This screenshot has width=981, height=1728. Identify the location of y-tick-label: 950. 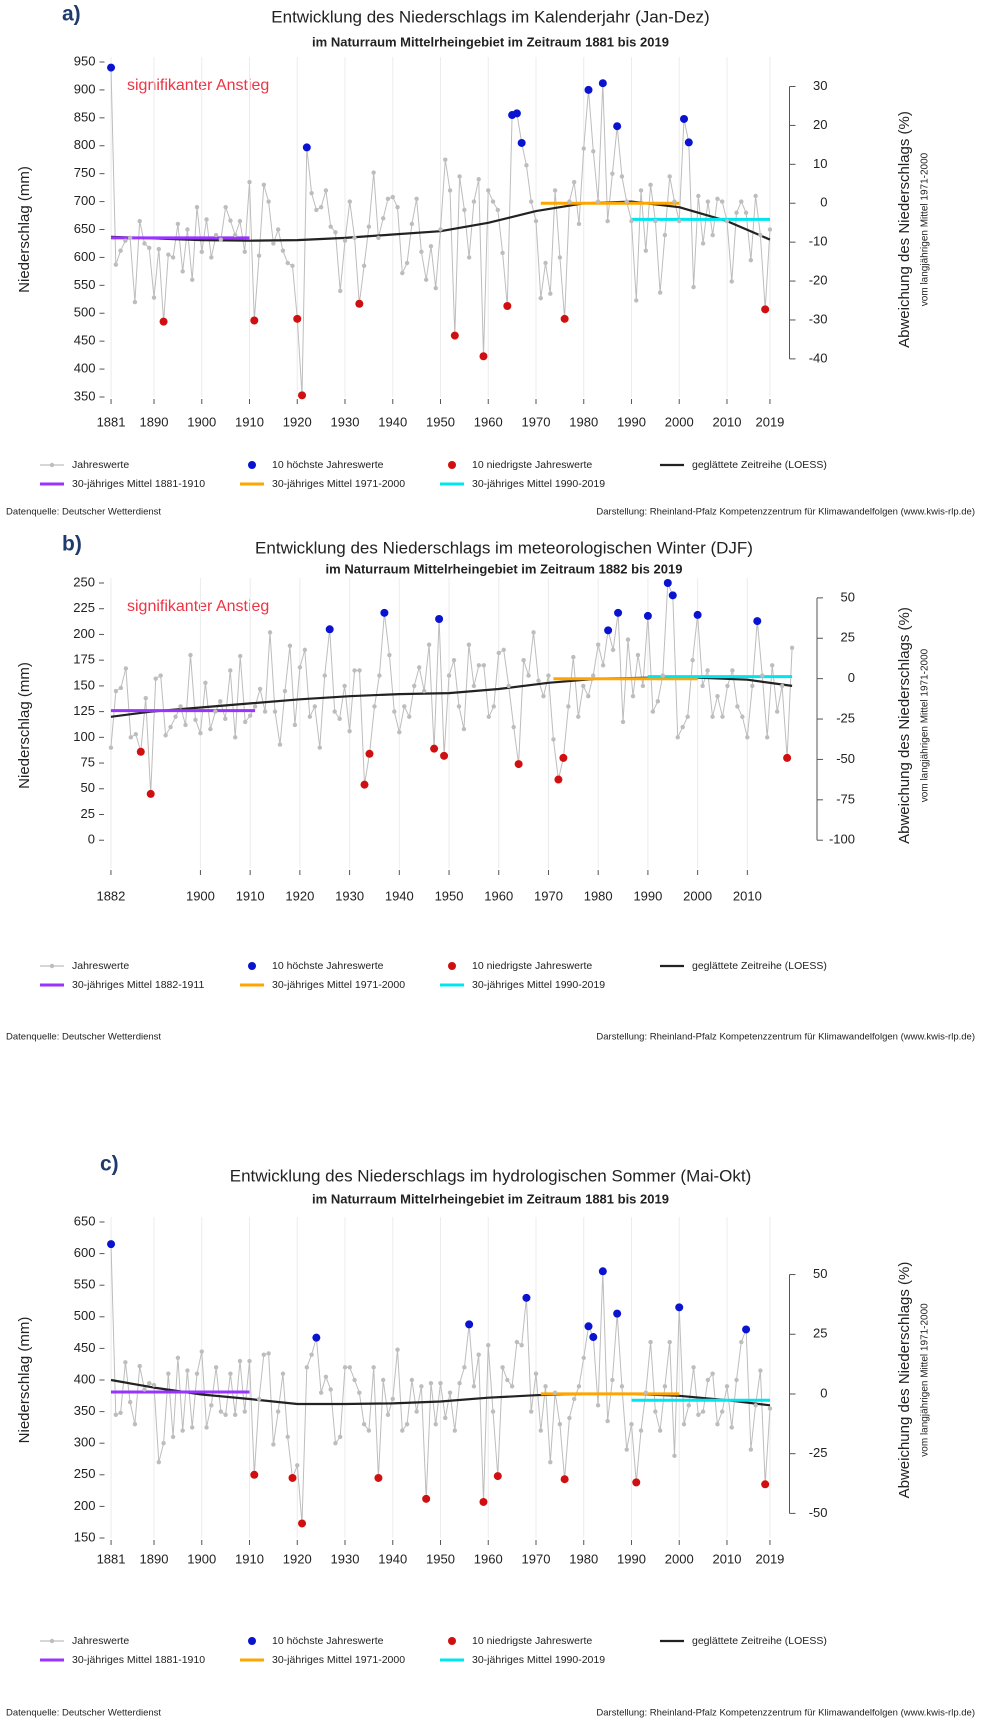
(85, 60).